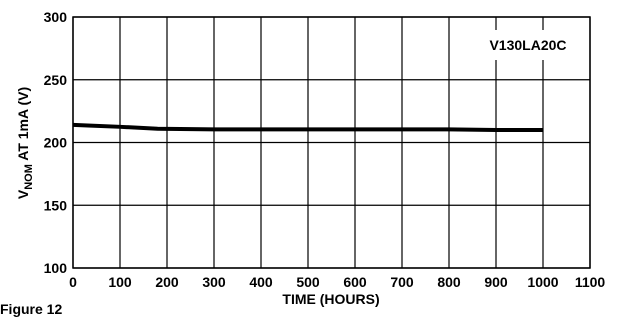 The image size is (622, 320). Describe the element at coordinates (73, 282) in the screenshot. I see `x-tick-label: 0` at that location.